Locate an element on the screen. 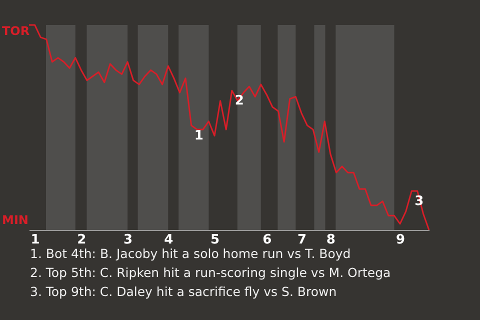 This screenshot has height=320, width=480. annotation: TOR is located at coordinates (16, 31).